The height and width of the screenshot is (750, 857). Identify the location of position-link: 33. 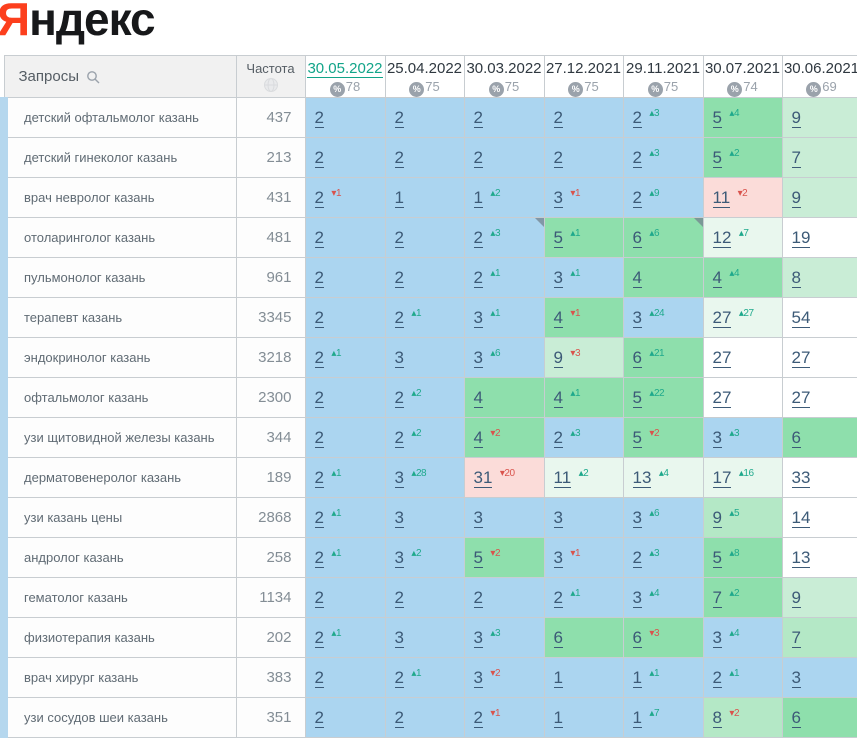
(801, 477).